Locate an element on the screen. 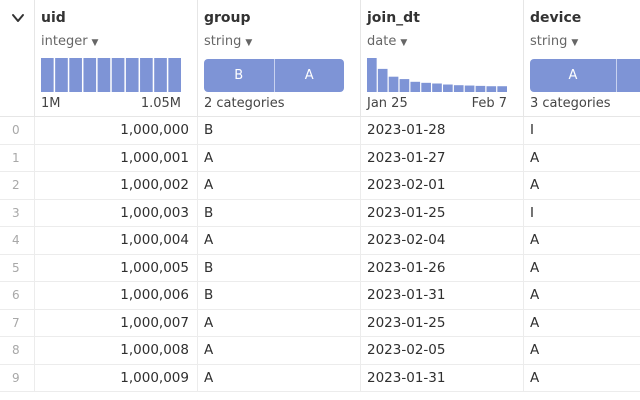 Image resolution: width=640 pixels, height=400 pixels. table-row: 8 1,000,008 A 2023-02-05 A is located at coordinates (320, 351).